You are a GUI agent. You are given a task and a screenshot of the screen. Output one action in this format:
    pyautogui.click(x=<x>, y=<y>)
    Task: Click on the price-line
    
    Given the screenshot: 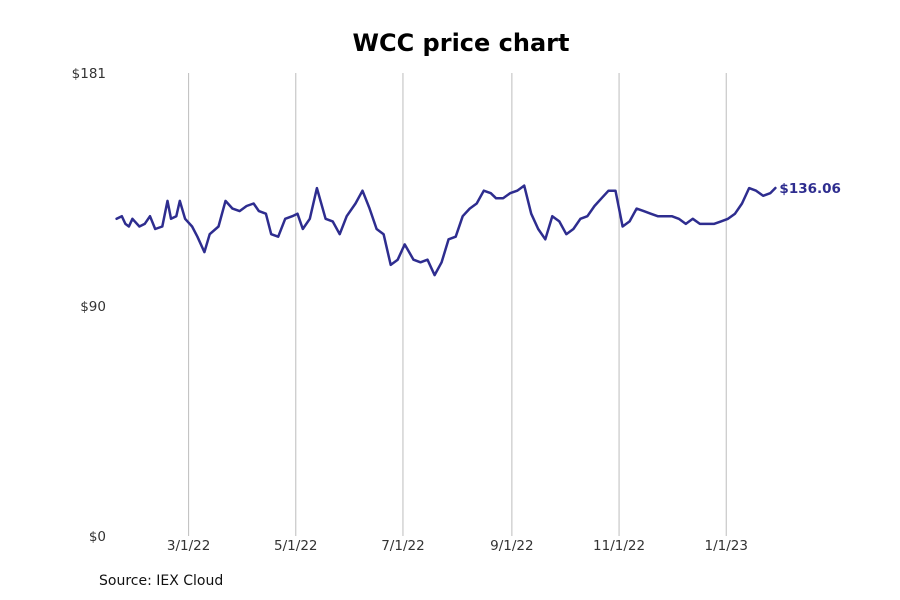 What is the action you would take?
    pyautogui.click(x=446, y=230)
    